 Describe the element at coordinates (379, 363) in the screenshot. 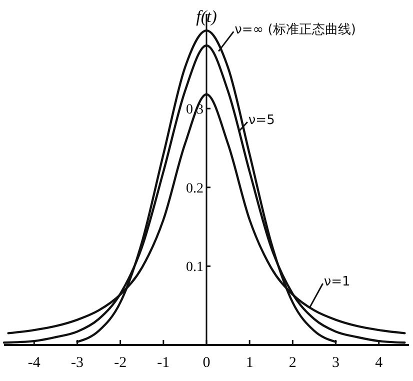

I see `x-tick-label: 4` at that location.